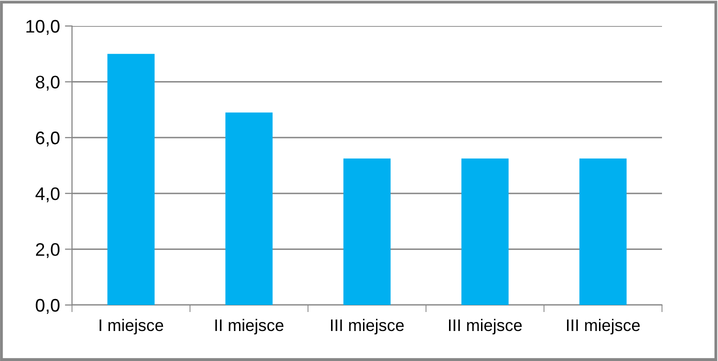 The image size is (718, 361). I want to click on x-tick-label: I miejsce, so click(132, 326).